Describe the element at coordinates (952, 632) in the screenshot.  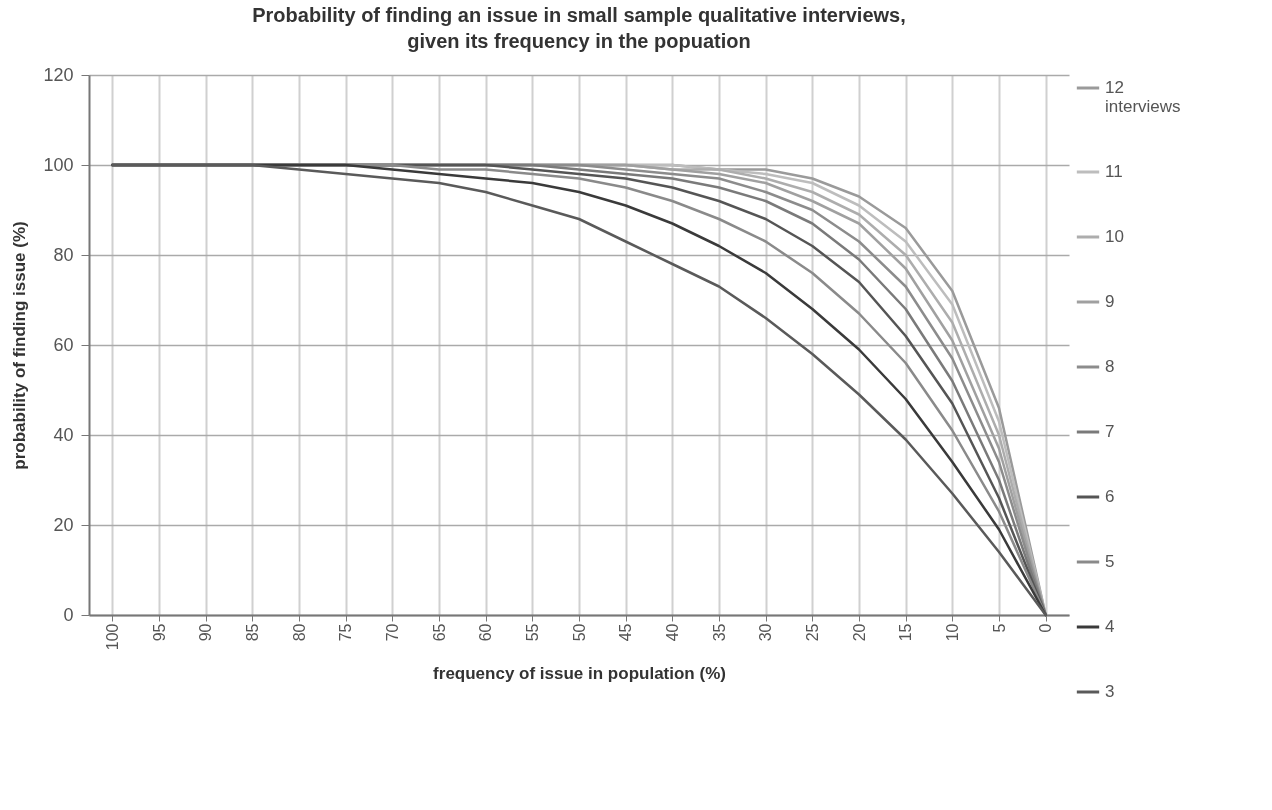
I see `x-tick-label: 10` at that location.